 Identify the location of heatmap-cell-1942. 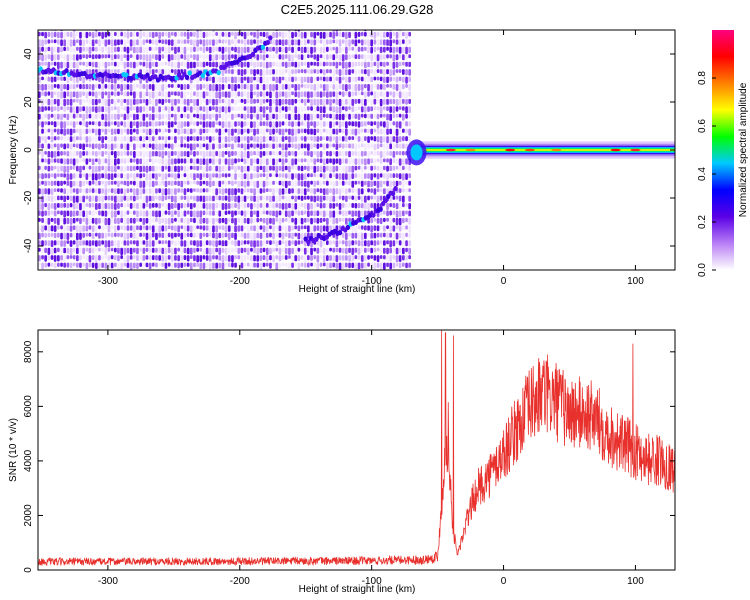
(223, 57).